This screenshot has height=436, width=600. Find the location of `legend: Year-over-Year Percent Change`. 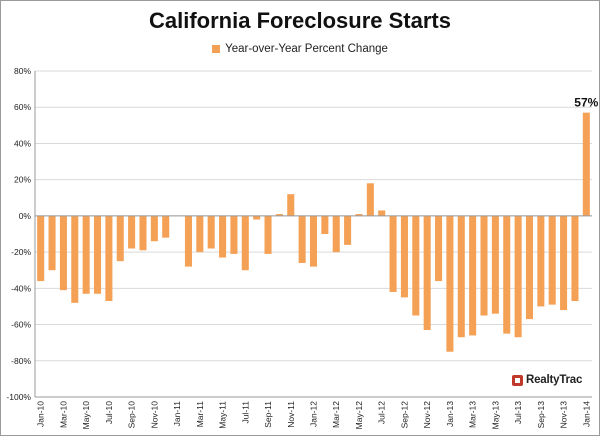

legend: Year-over-Year Percent Change is located at coordinates (300, 49).